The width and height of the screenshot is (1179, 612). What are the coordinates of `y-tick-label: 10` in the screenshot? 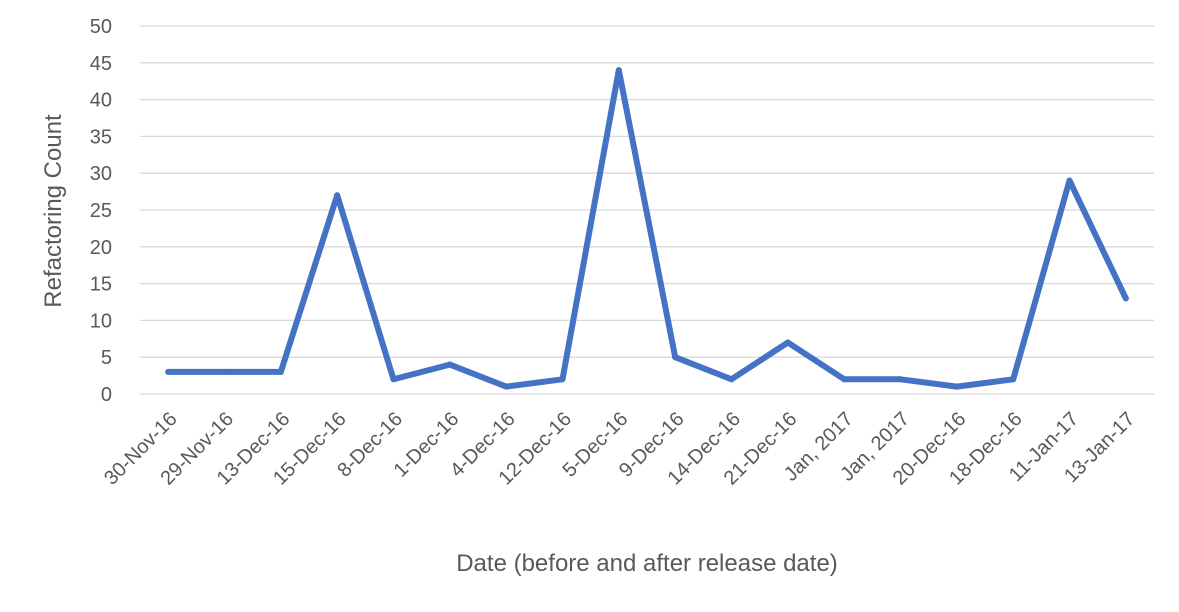 It's located at (101, 321).